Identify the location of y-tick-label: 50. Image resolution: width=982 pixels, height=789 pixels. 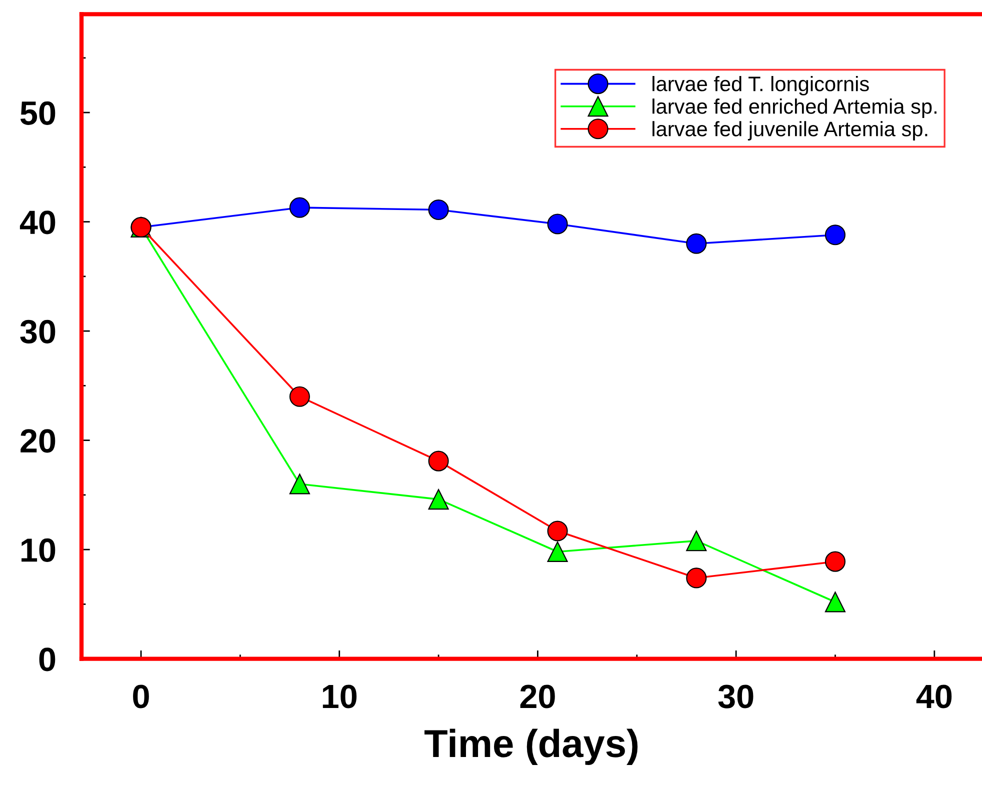
(38, 113).